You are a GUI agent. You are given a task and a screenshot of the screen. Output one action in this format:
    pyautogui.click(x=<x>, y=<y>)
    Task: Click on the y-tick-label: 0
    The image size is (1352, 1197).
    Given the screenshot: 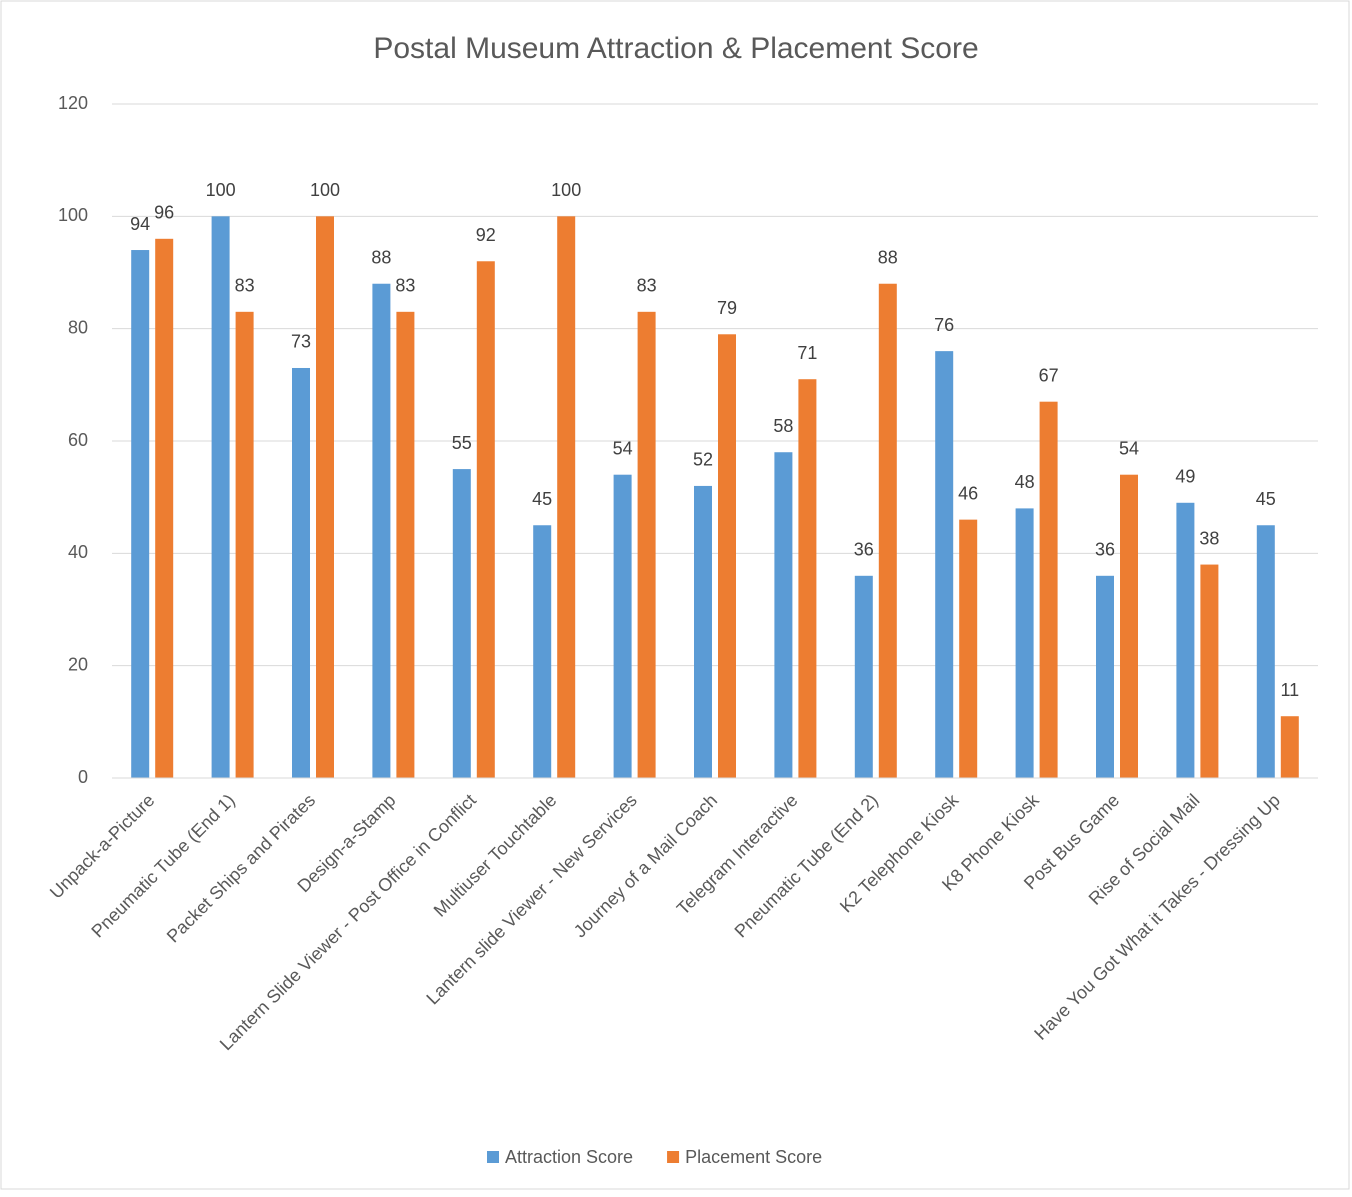 What is the action you would take?
    pyautogui.click(x=83, y=777)
    